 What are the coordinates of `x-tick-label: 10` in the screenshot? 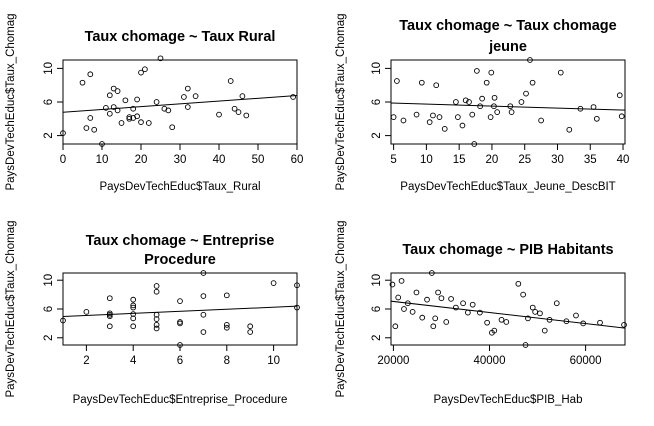 It's located at (102, 160).